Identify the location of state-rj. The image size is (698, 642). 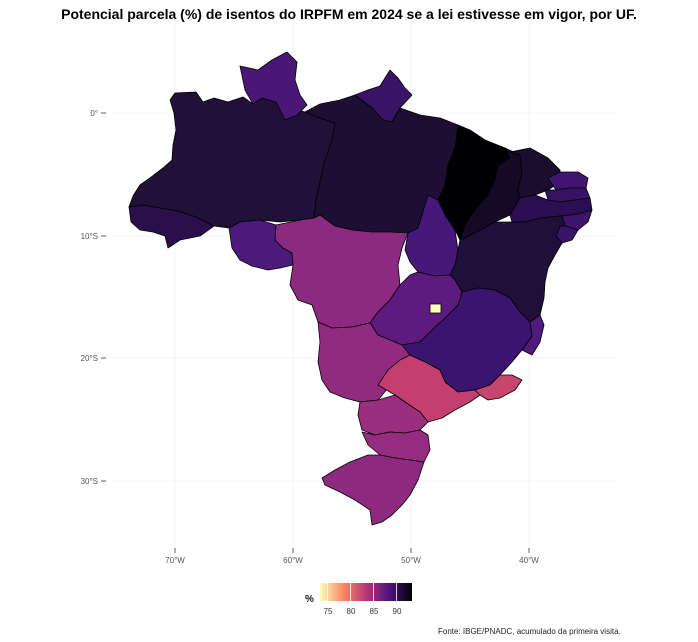
(498, 387).